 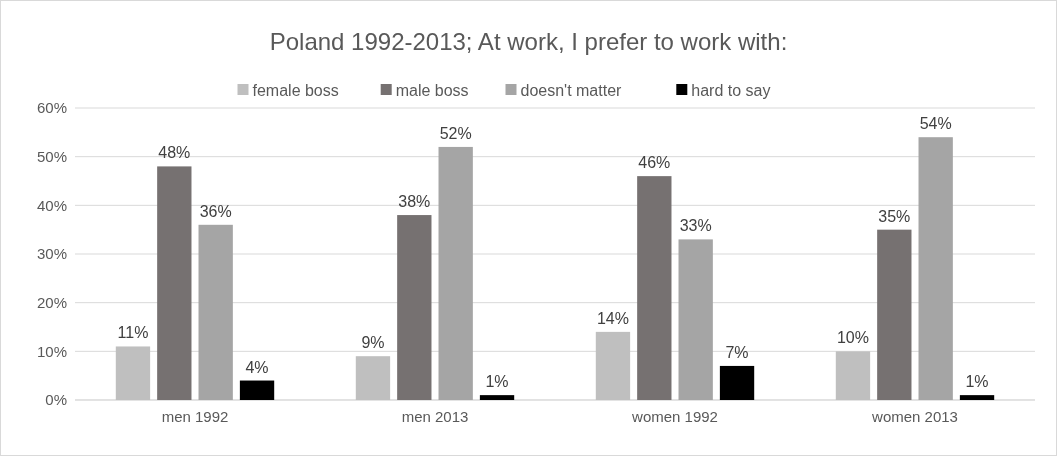 What do you see at coordinates (935, 124) in the screenshot?
I see `data-label: 54%` at bounding box center [935, 124].